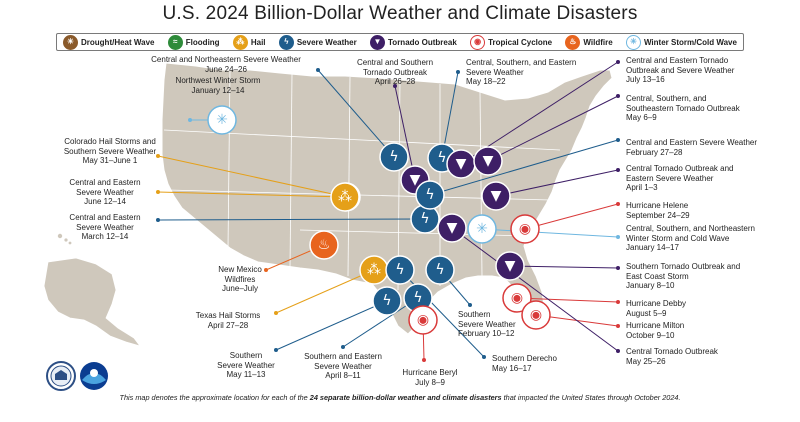 This screenshot has height=422, width=800. What do you see at coordinates (61, 376) in the screenshot?
I see `doc-seal` at bounding box center [61, 376].